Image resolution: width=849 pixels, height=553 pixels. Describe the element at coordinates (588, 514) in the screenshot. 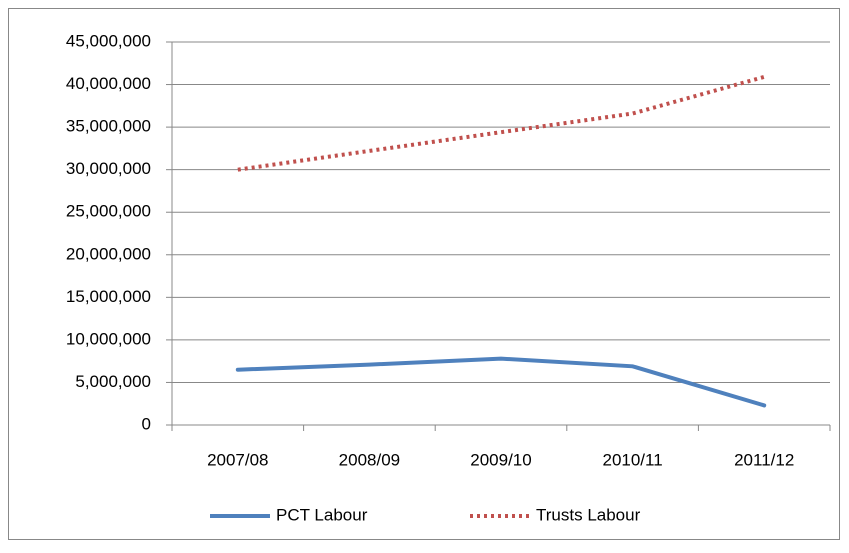

I see `legend-label: Trusts Labour` at that location.